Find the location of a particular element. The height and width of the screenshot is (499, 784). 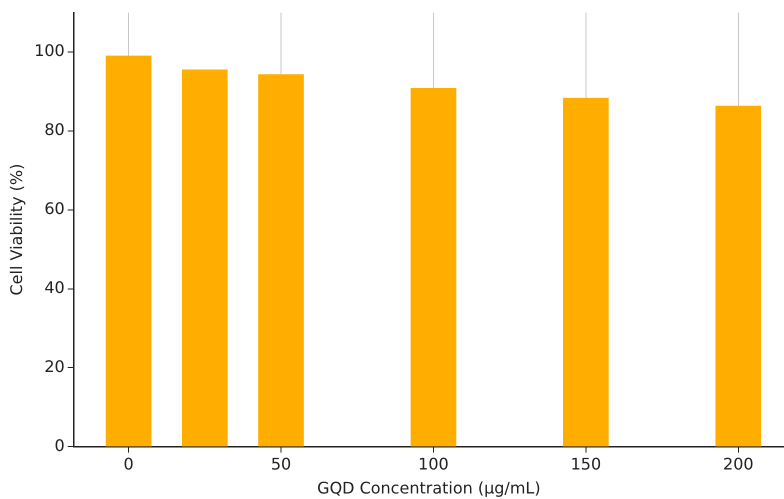

x-axis-title: GQD Concentration (µg/mL) is located at coordinates (429, 488).